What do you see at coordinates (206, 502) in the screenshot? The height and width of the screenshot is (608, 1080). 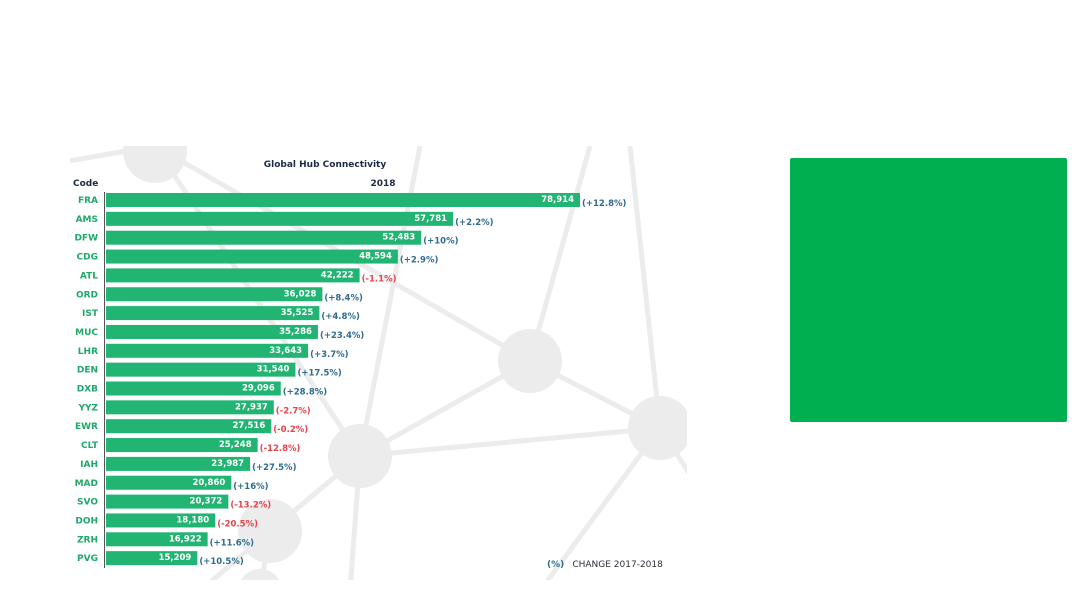 I see `value-label: 20,372` at bounding box center [206, 502].